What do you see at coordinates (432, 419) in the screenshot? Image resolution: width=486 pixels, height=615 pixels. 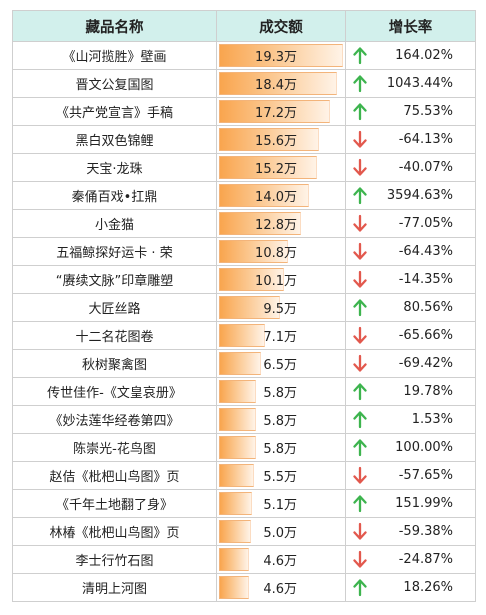 I see `growth-label: 1.53%` at bounding box center [432, 419].